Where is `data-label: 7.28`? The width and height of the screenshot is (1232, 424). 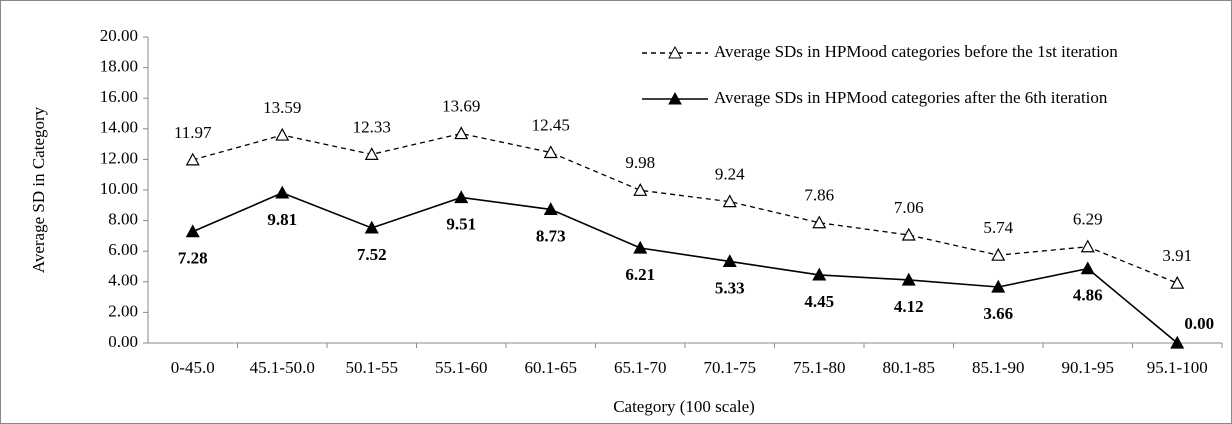
data-label: 7.28 is located at coordinates (193, 258).